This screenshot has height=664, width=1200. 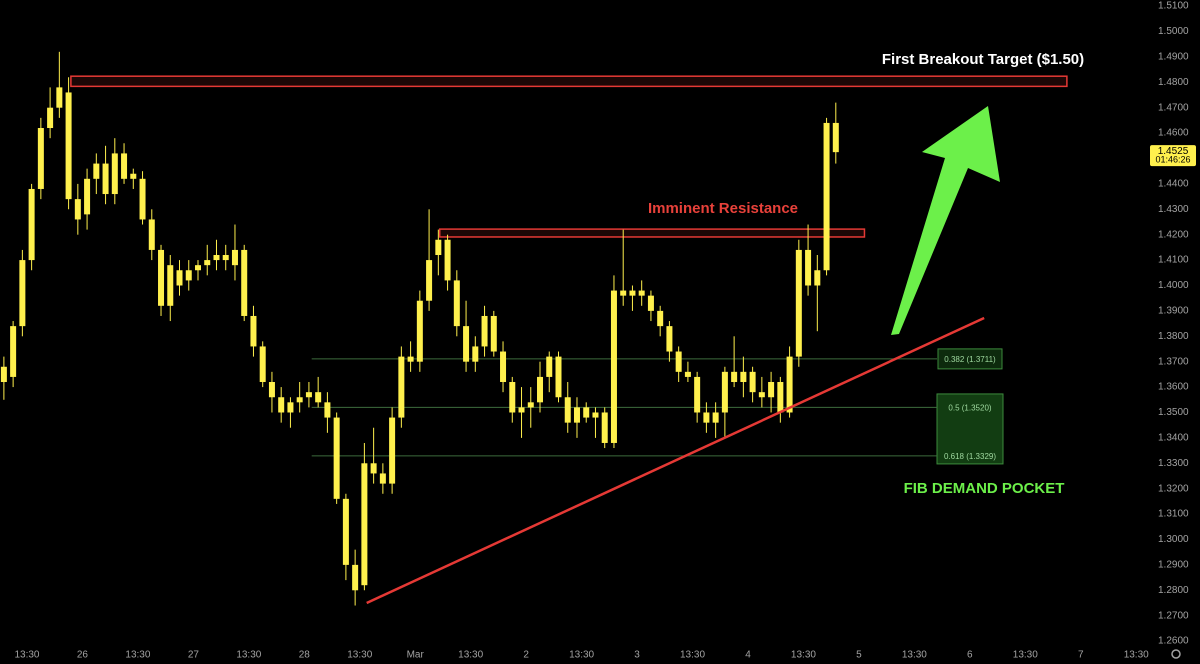 What do you see at coordinates (1173, 31) in the screenshot?
I see `y-tick-label: 1.5000` at bounding box center [1173, 31].